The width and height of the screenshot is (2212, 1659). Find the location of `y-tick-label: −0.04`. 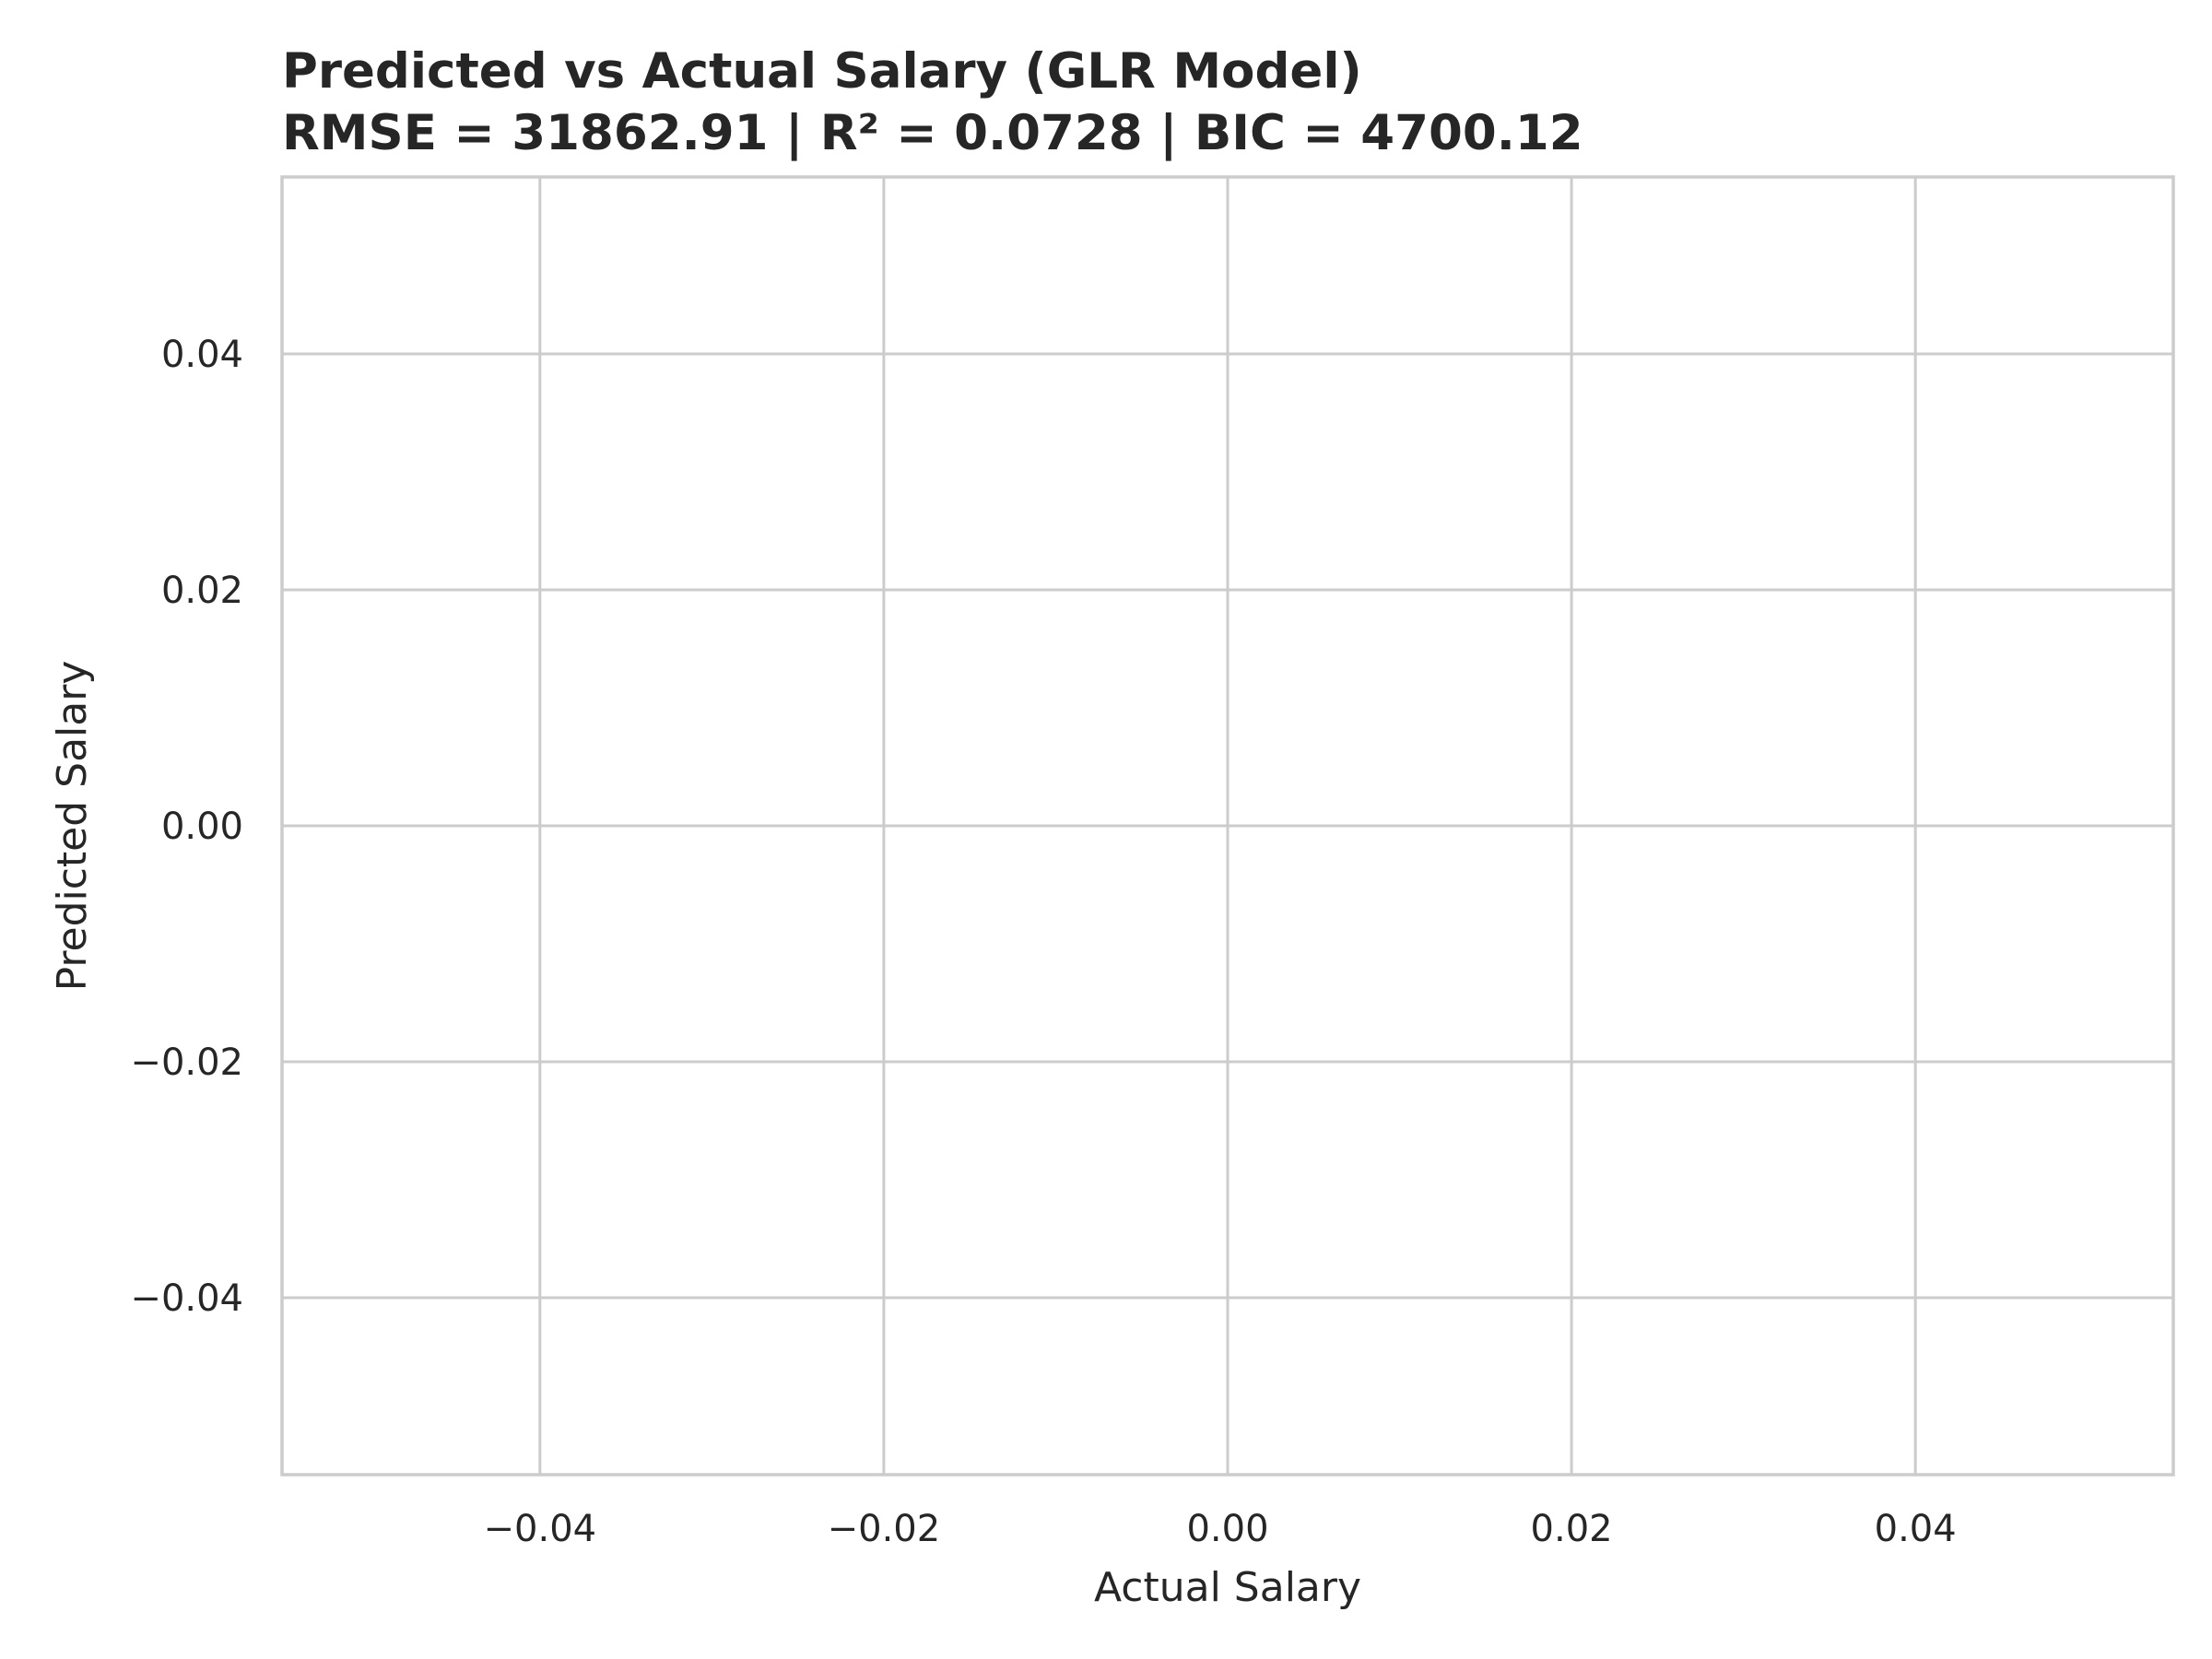

y-tick-label: −0.04 is located at coordinates (186, 1298).